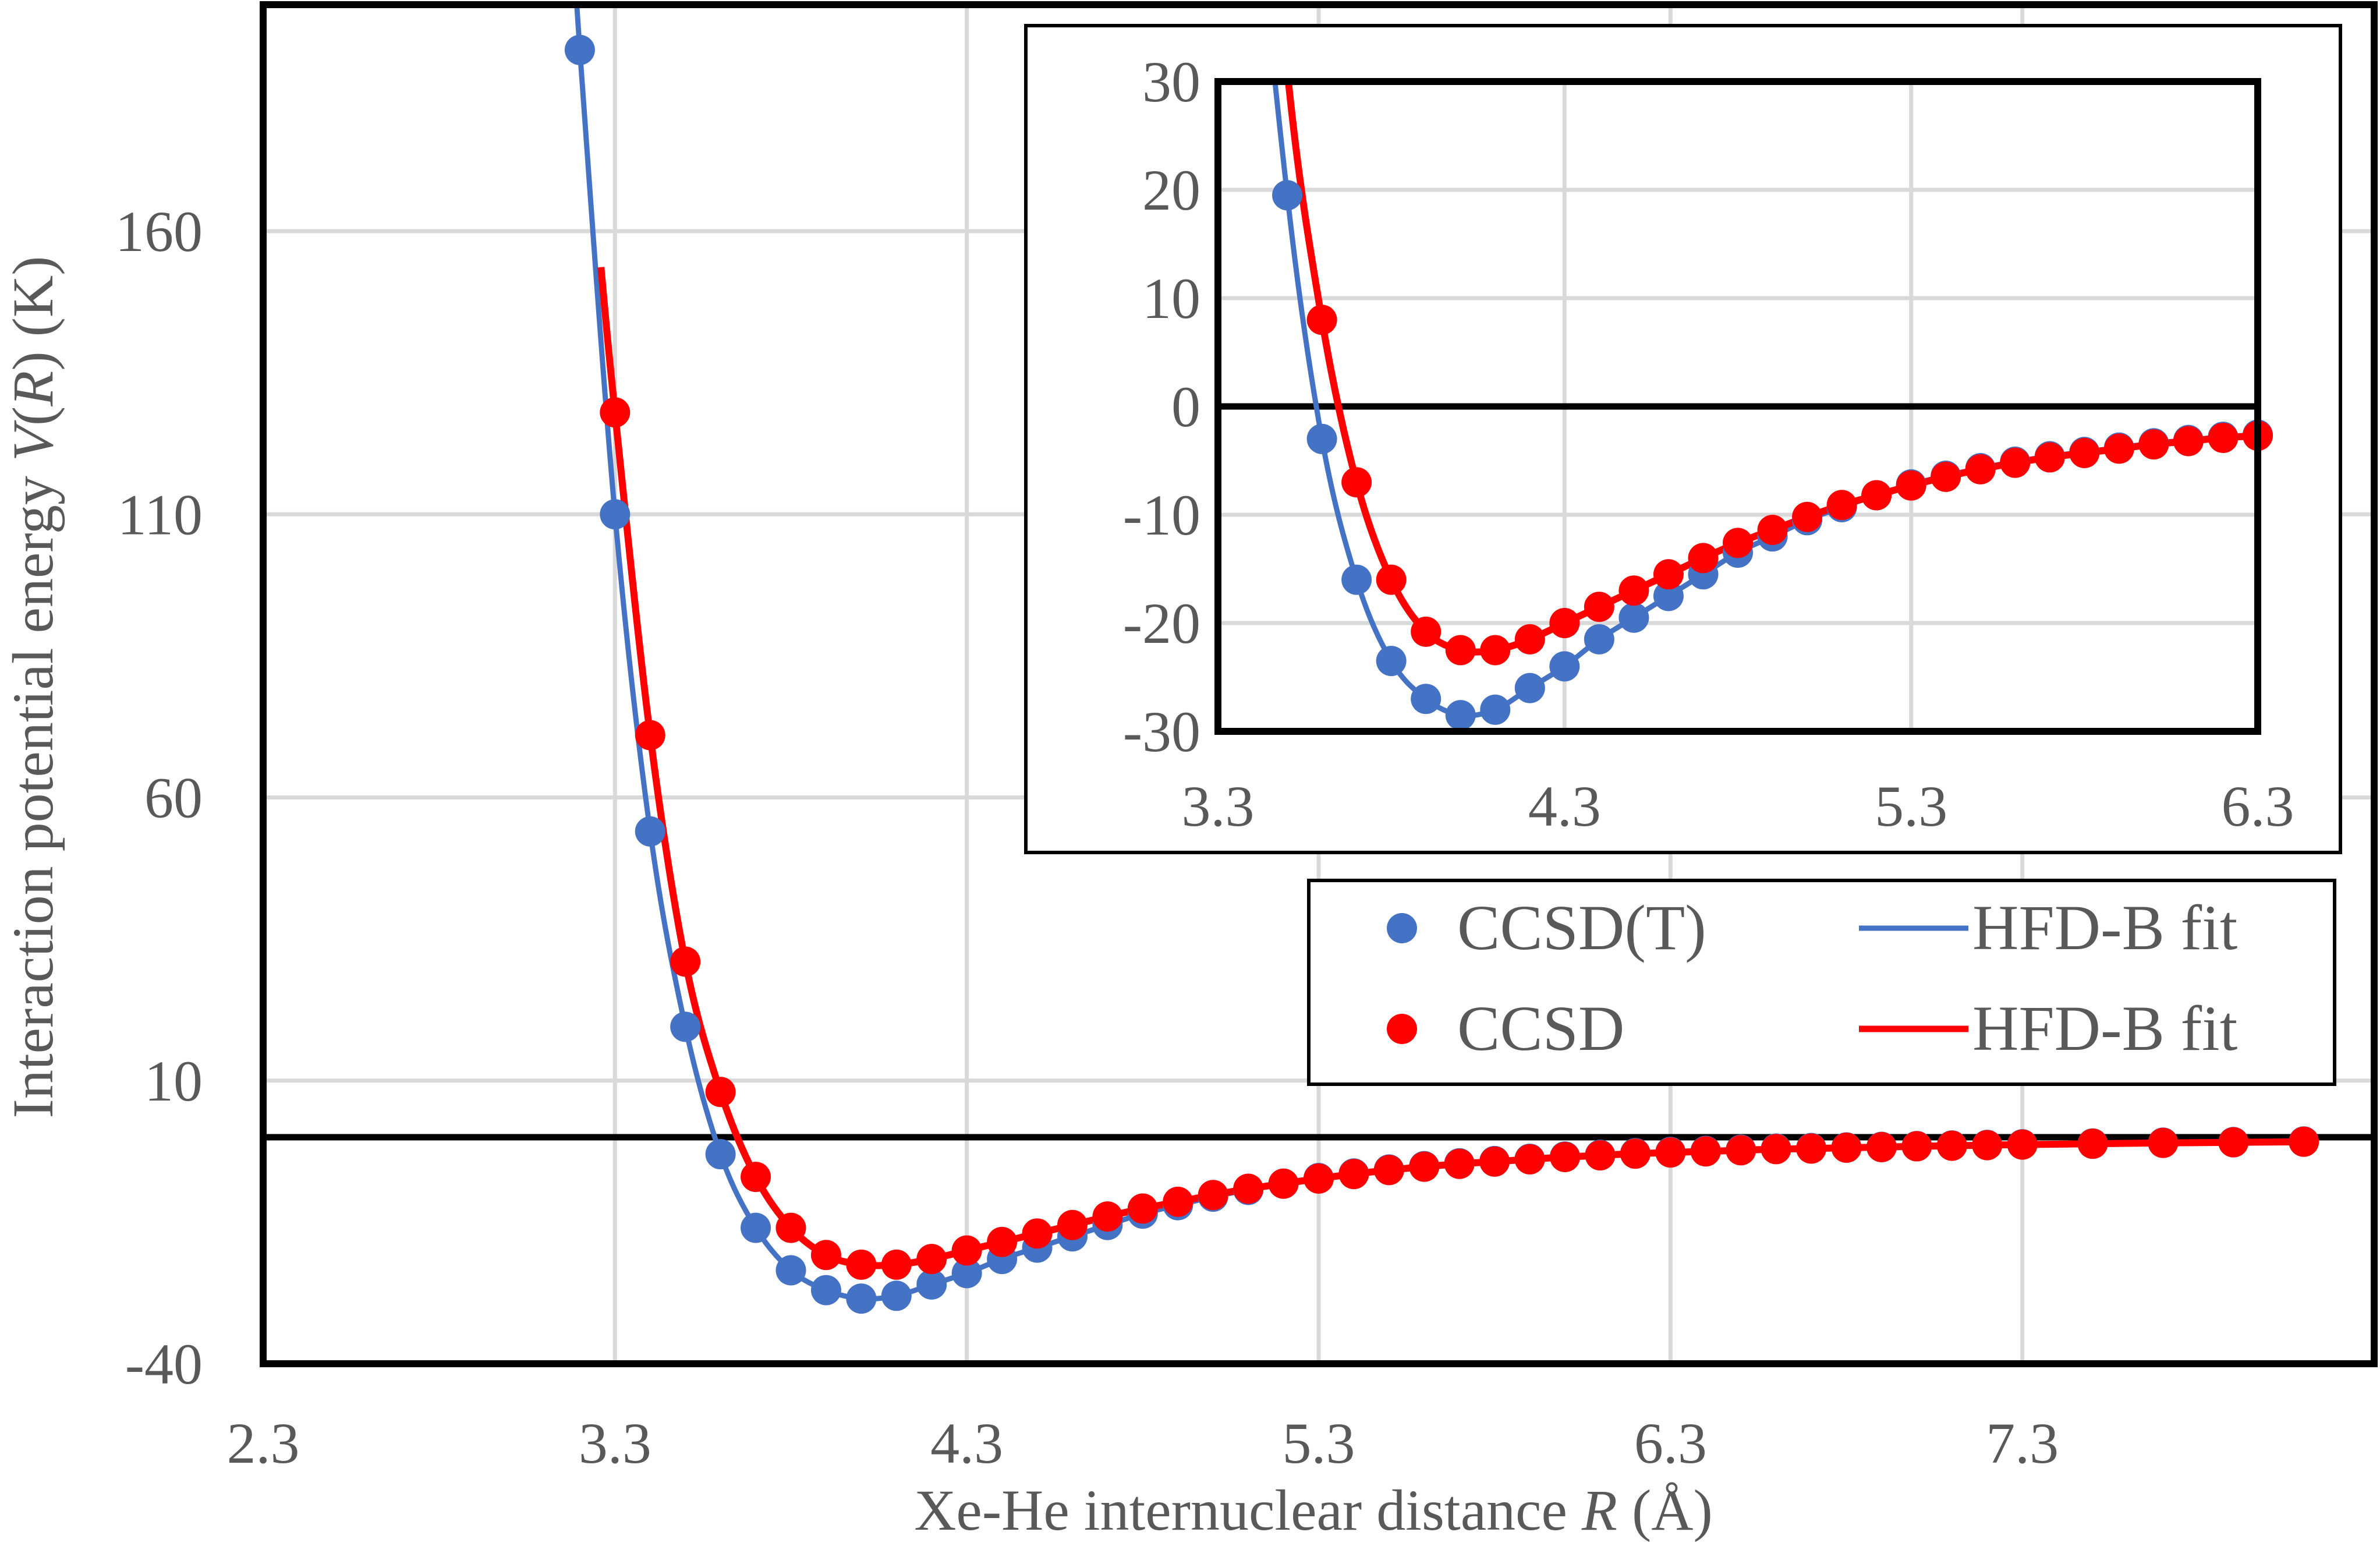  What do you see at coordinates (966, 1443) in the screenshot?
I see `x-tick-label: 4.3` at bounding box center [966, 1443].